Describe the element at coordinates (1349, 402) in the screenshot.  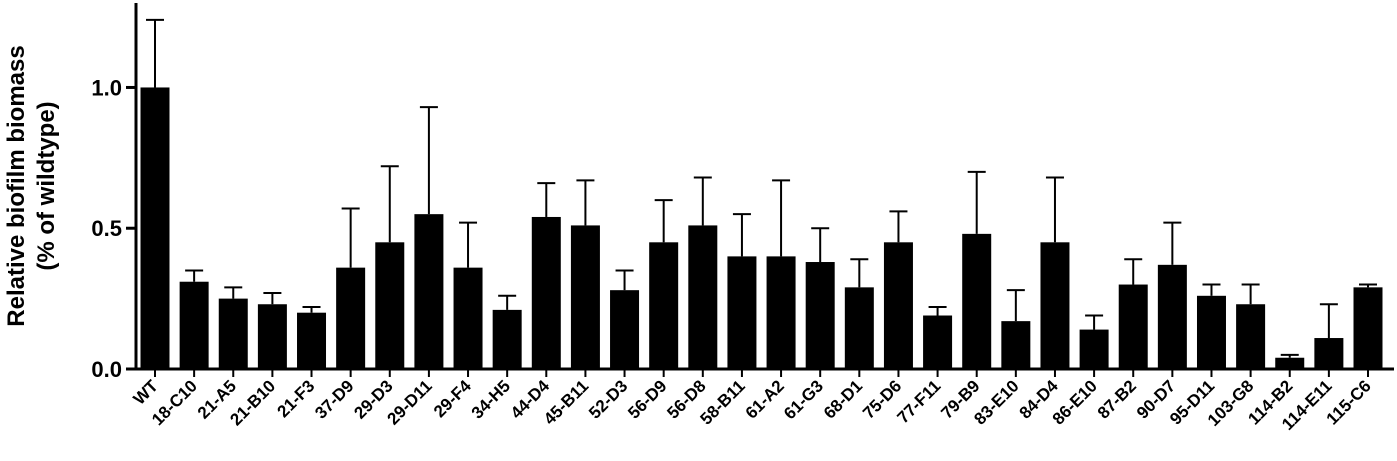
I see `x-tick-label: 115-C6` at that location.